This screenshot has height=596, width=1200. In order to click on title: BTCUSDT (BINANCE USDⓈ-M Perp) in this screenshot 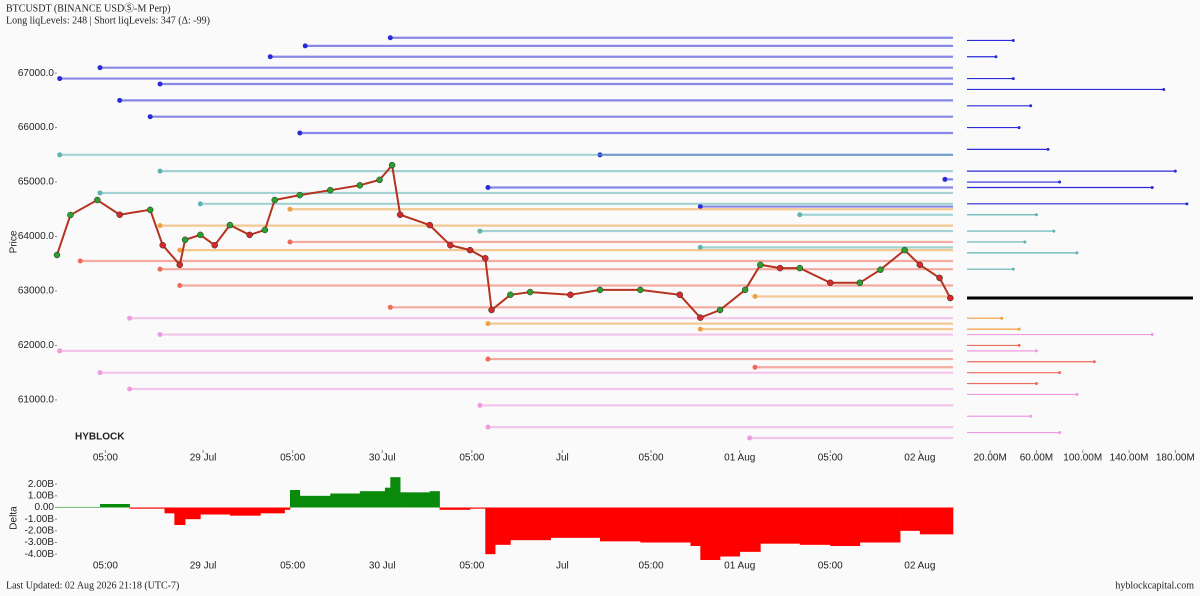, I will do `click(88, 8)`.